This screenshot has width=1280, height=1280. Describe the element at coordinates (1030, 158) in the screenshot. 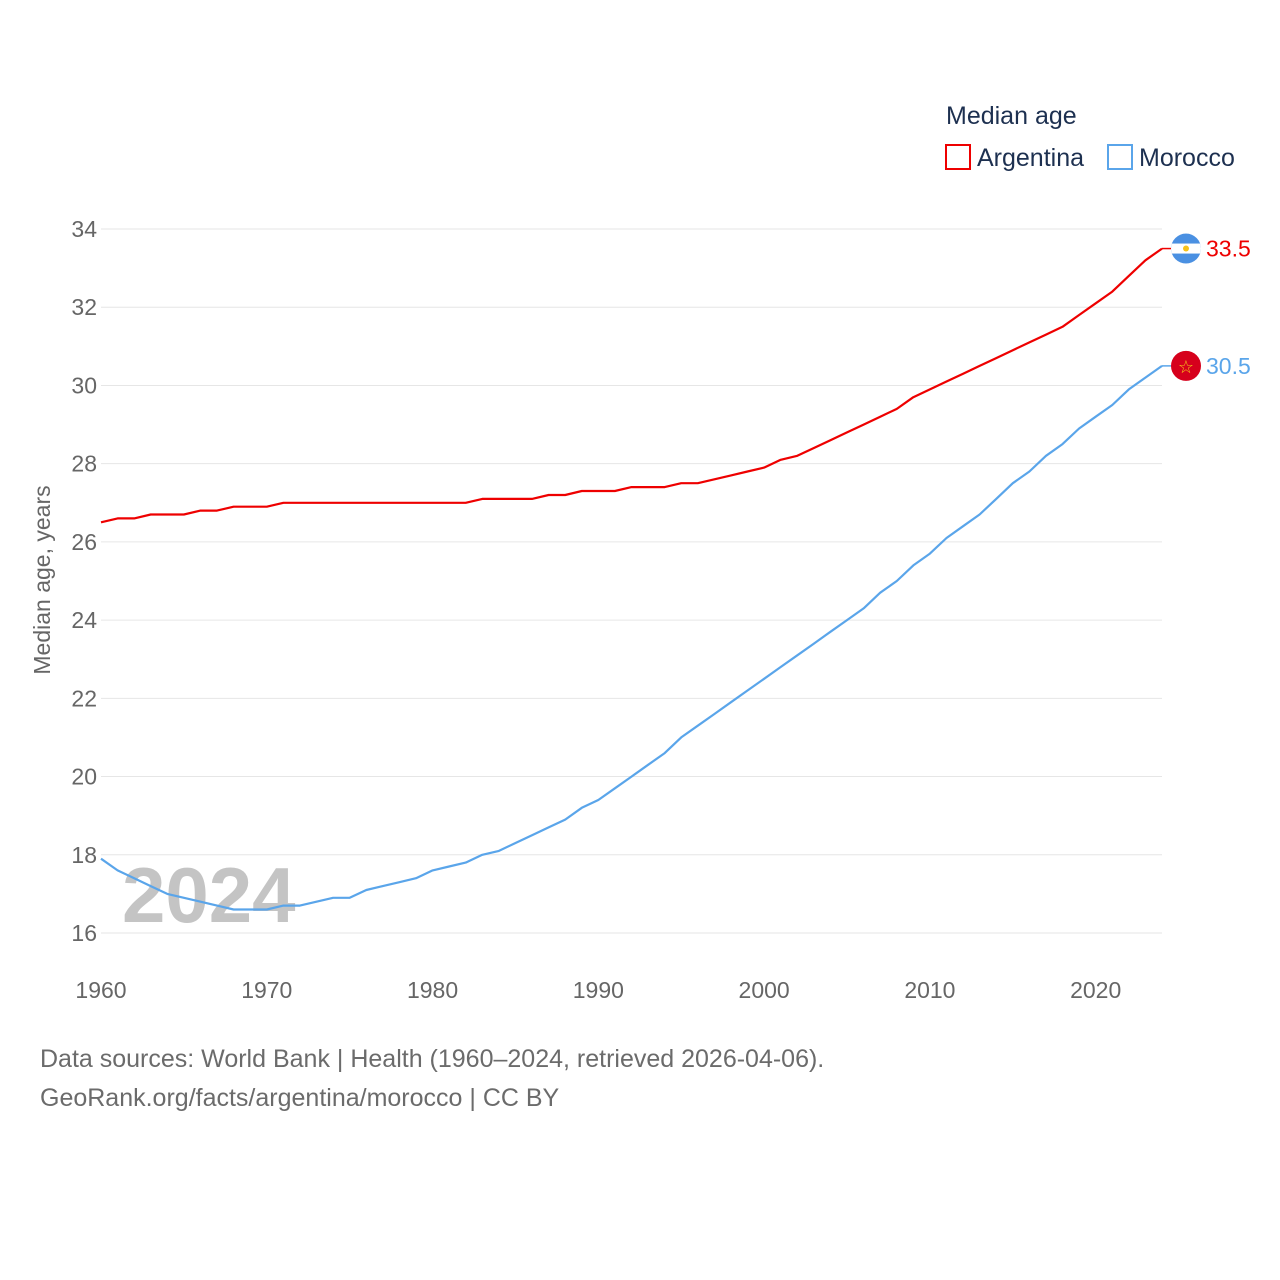

I see `legend-label-argentina: Argentina` at that location.